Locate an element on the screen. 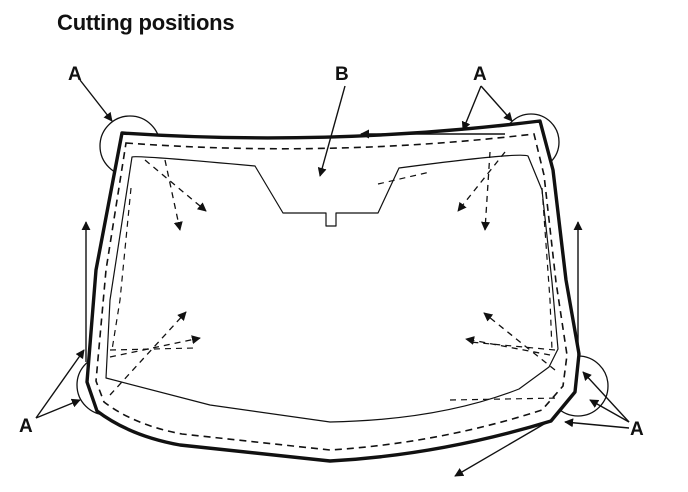 The height and width of the screenshot is (492, 688). diagram-title: Cutting positions is located at coordinates (146, 22).